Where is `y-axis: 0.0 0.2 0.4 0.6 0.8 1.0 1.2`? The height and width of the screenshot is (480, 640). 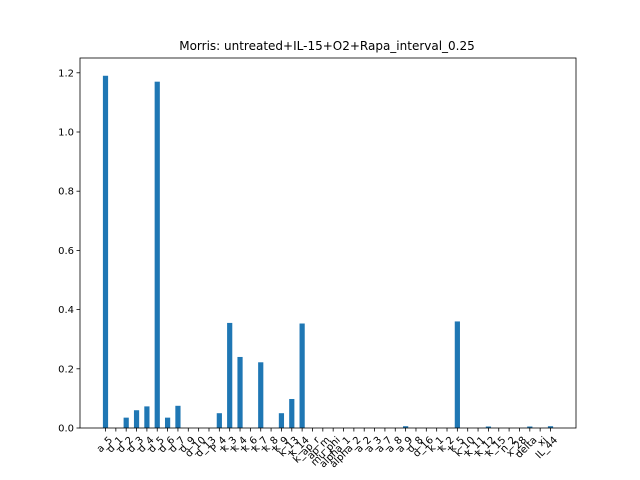 y-axis: 0.0 0.2 0.4 0.6 0.8 1.0 1.2 is located at coordinates (69, 251).